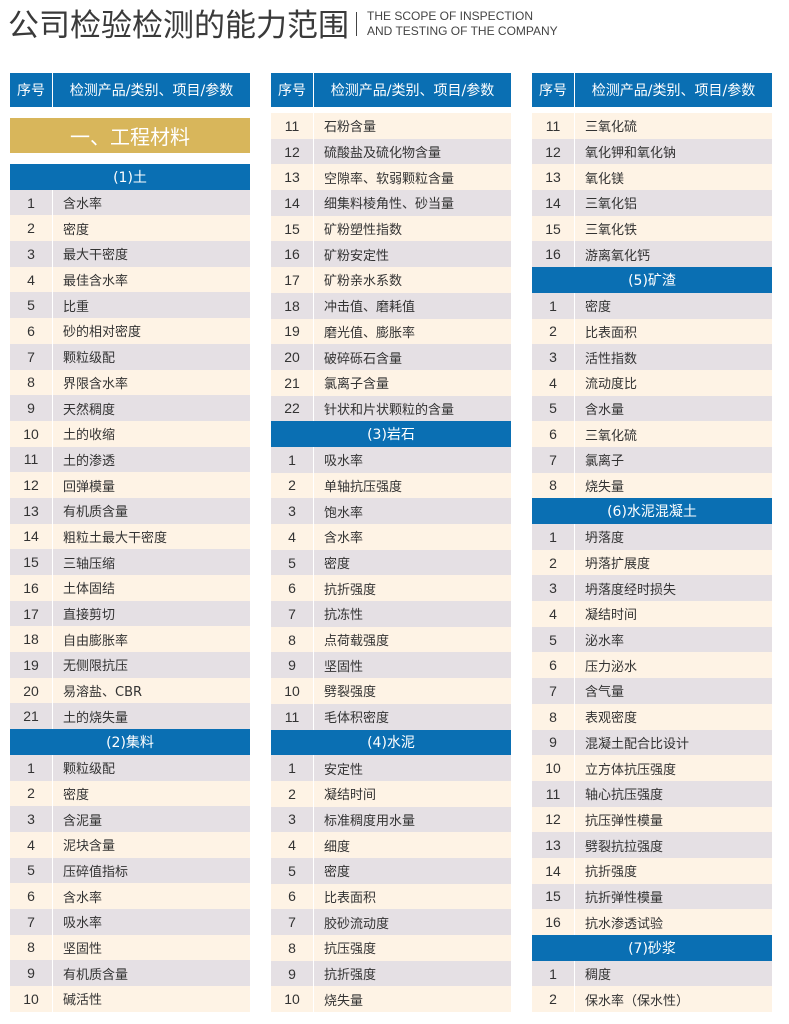 This screenshot has height=1024, width=789. What do you see at coordinates (89, 461) in the screenshot?
I see `row-name: 土的渗透` at bounding box center [89, 461].